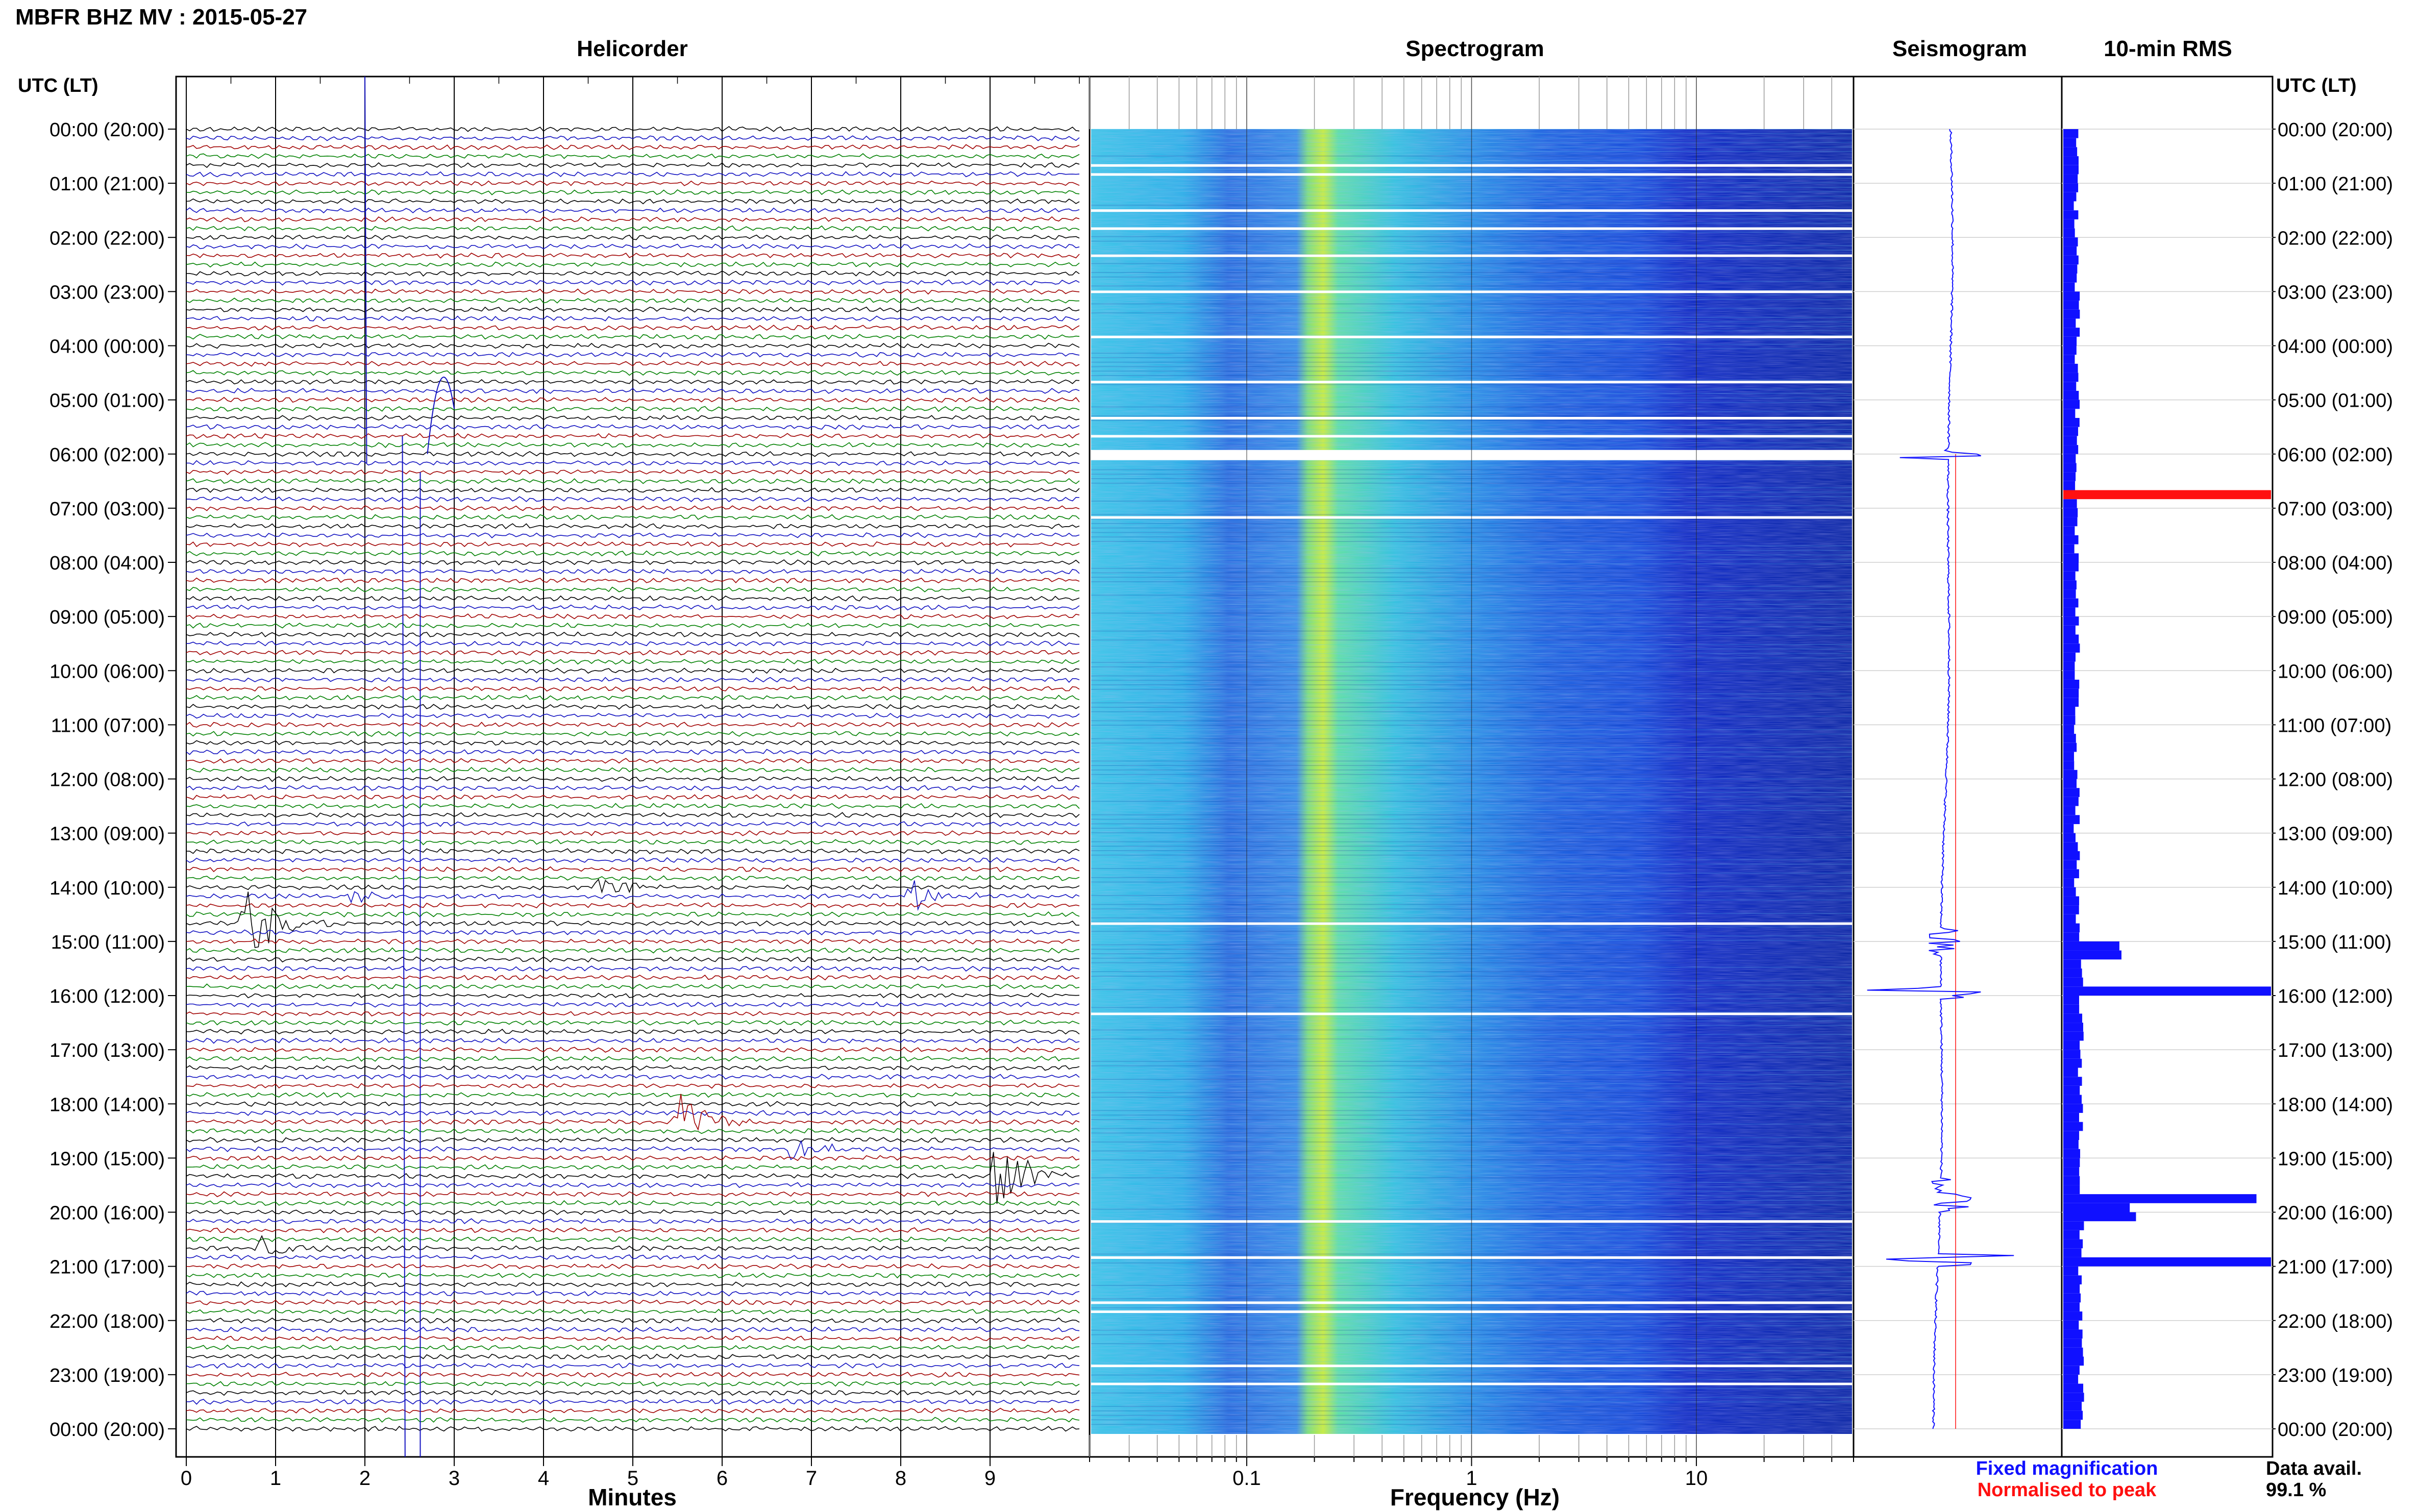  Describe the element at coordinates (2335, 401) in the screenshot. I see `time-label-right: 05:00 (01:00)` at that location.